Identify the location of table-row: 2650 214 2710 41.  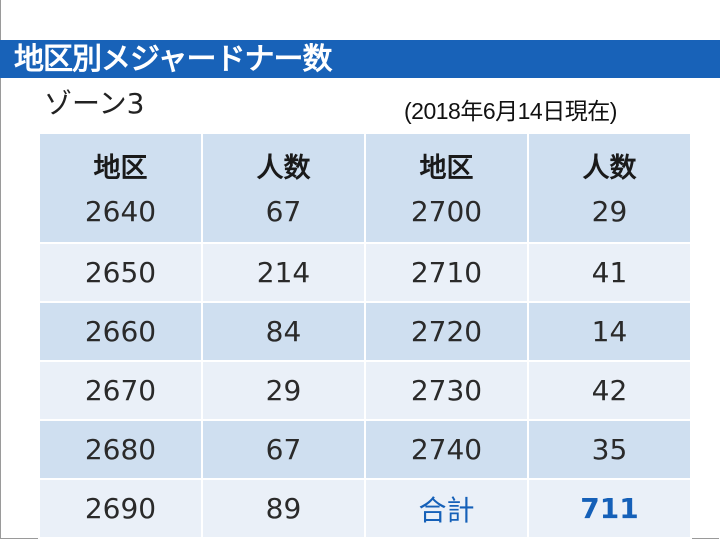
(365, 272).